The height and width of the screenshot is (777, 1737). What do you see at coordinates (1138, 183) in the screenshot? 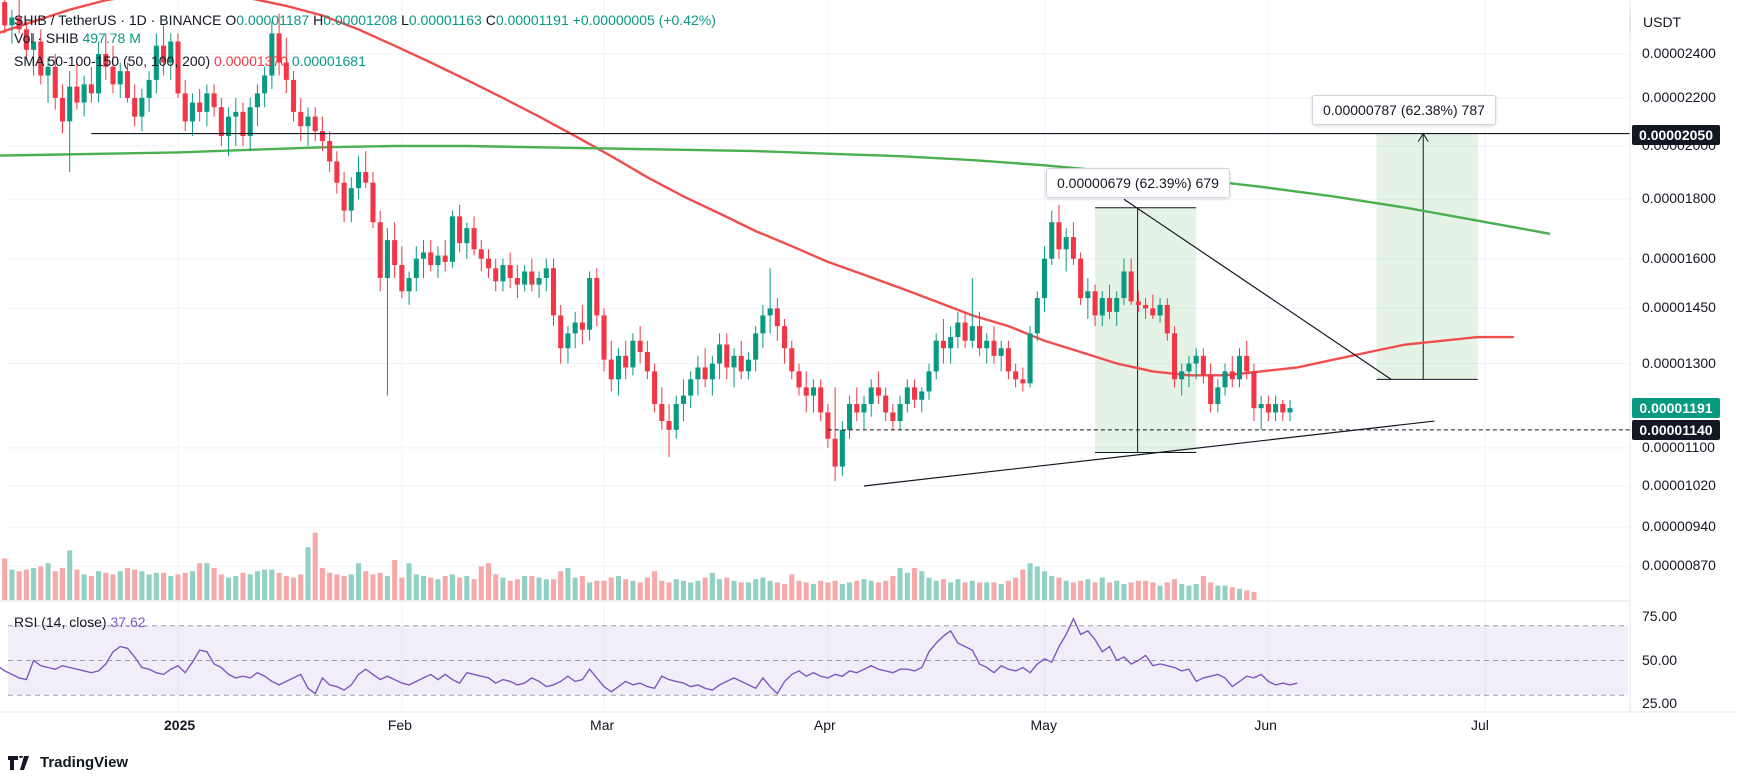
I see `measure-callout-1: 0.00000679 (62.39%) 679` at bounding box center [1138, 183].